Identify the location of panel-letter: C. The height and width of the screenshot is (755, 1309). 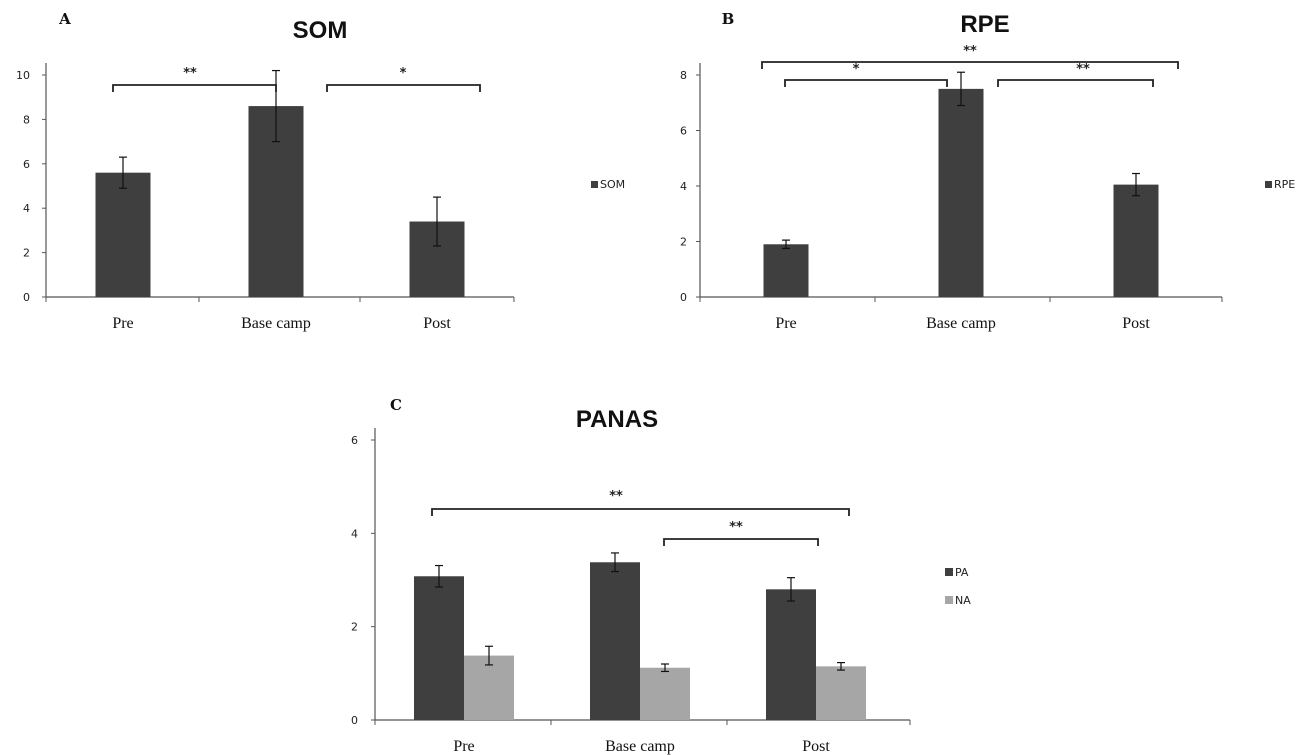
(396, 405).